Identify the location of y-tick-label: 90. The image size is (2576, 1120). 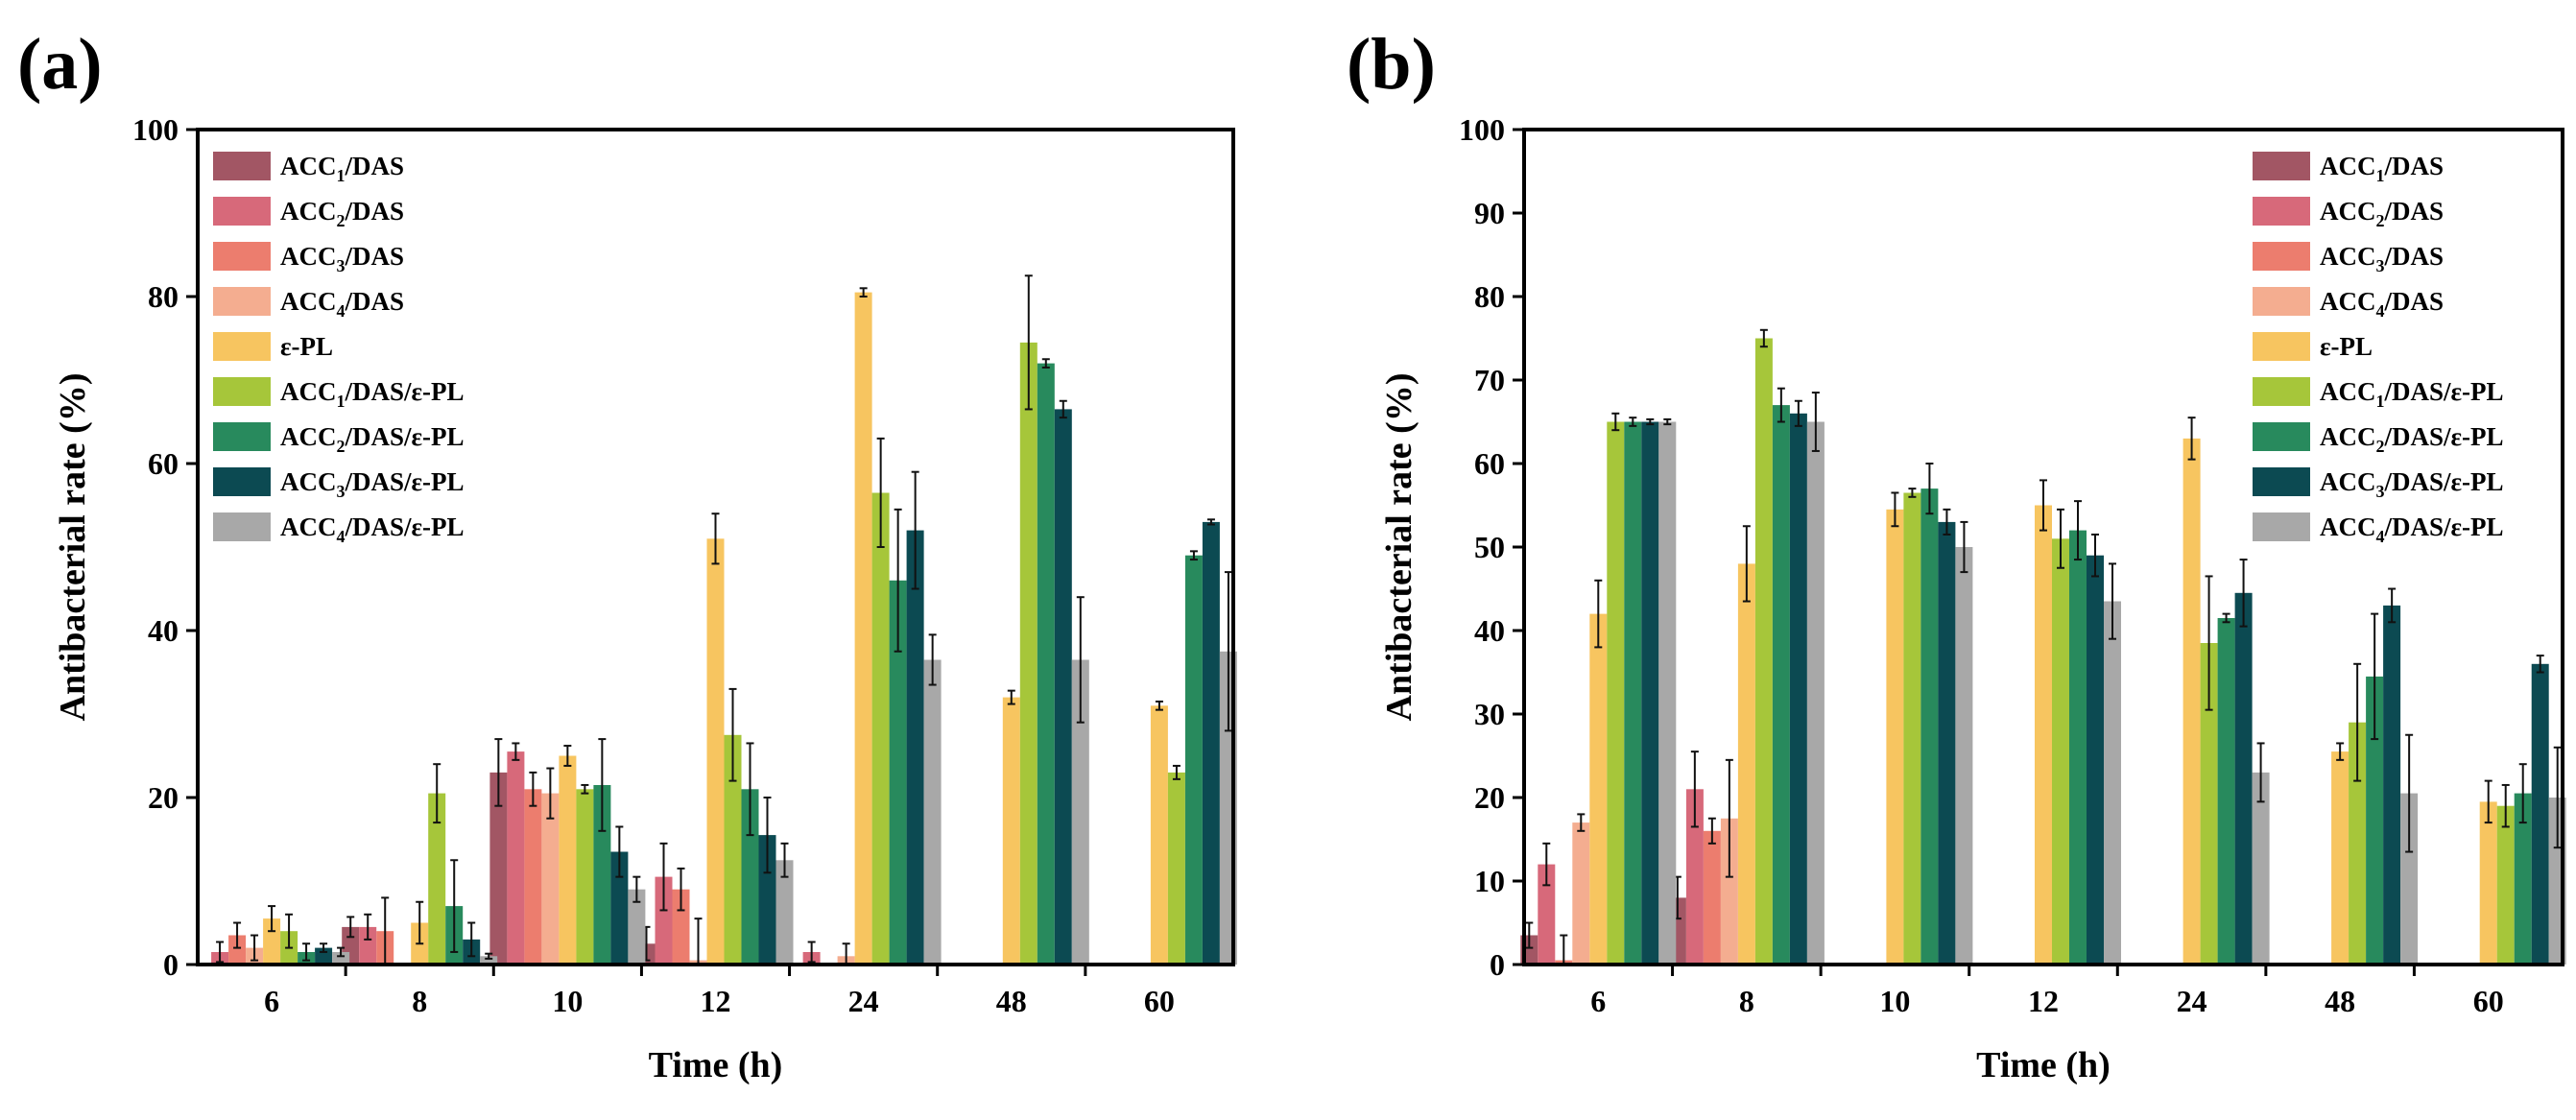
(1489, 213).